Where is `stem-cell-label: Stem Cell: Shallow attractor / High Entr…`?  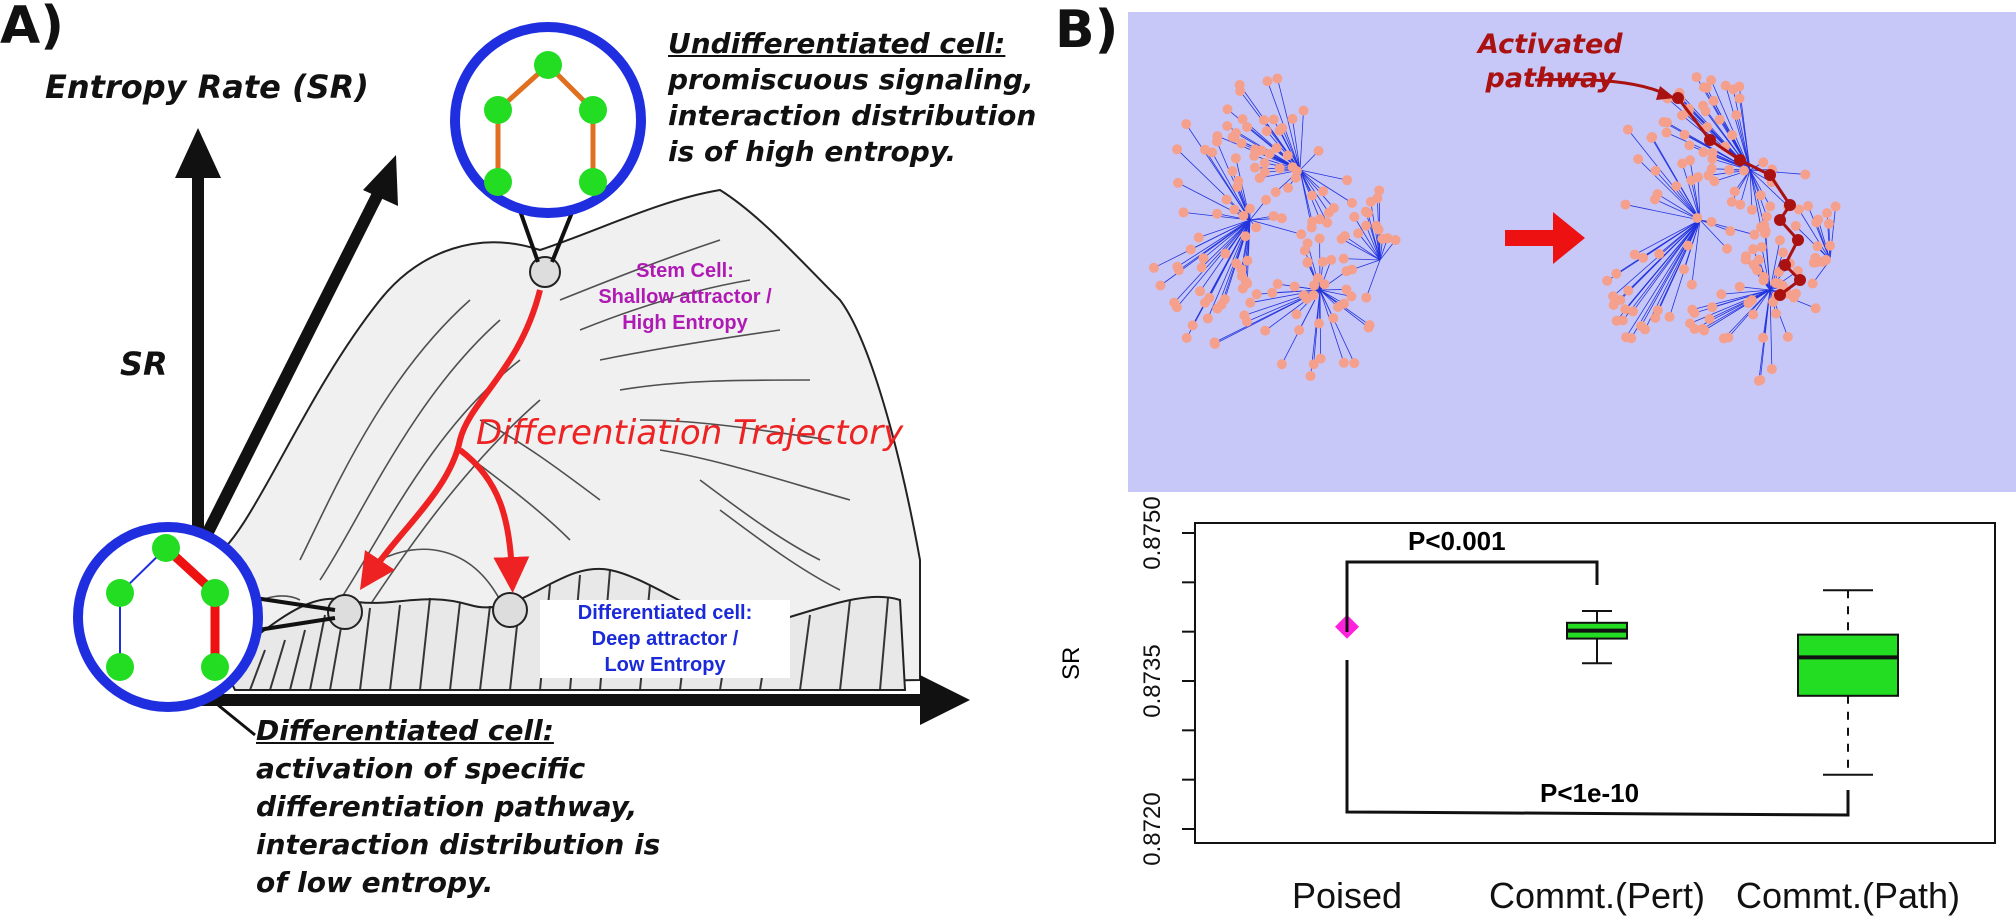 stem-cell-label: Stem Cell: Shallow attractor / High Entr… is located at coordinates (685, 297).